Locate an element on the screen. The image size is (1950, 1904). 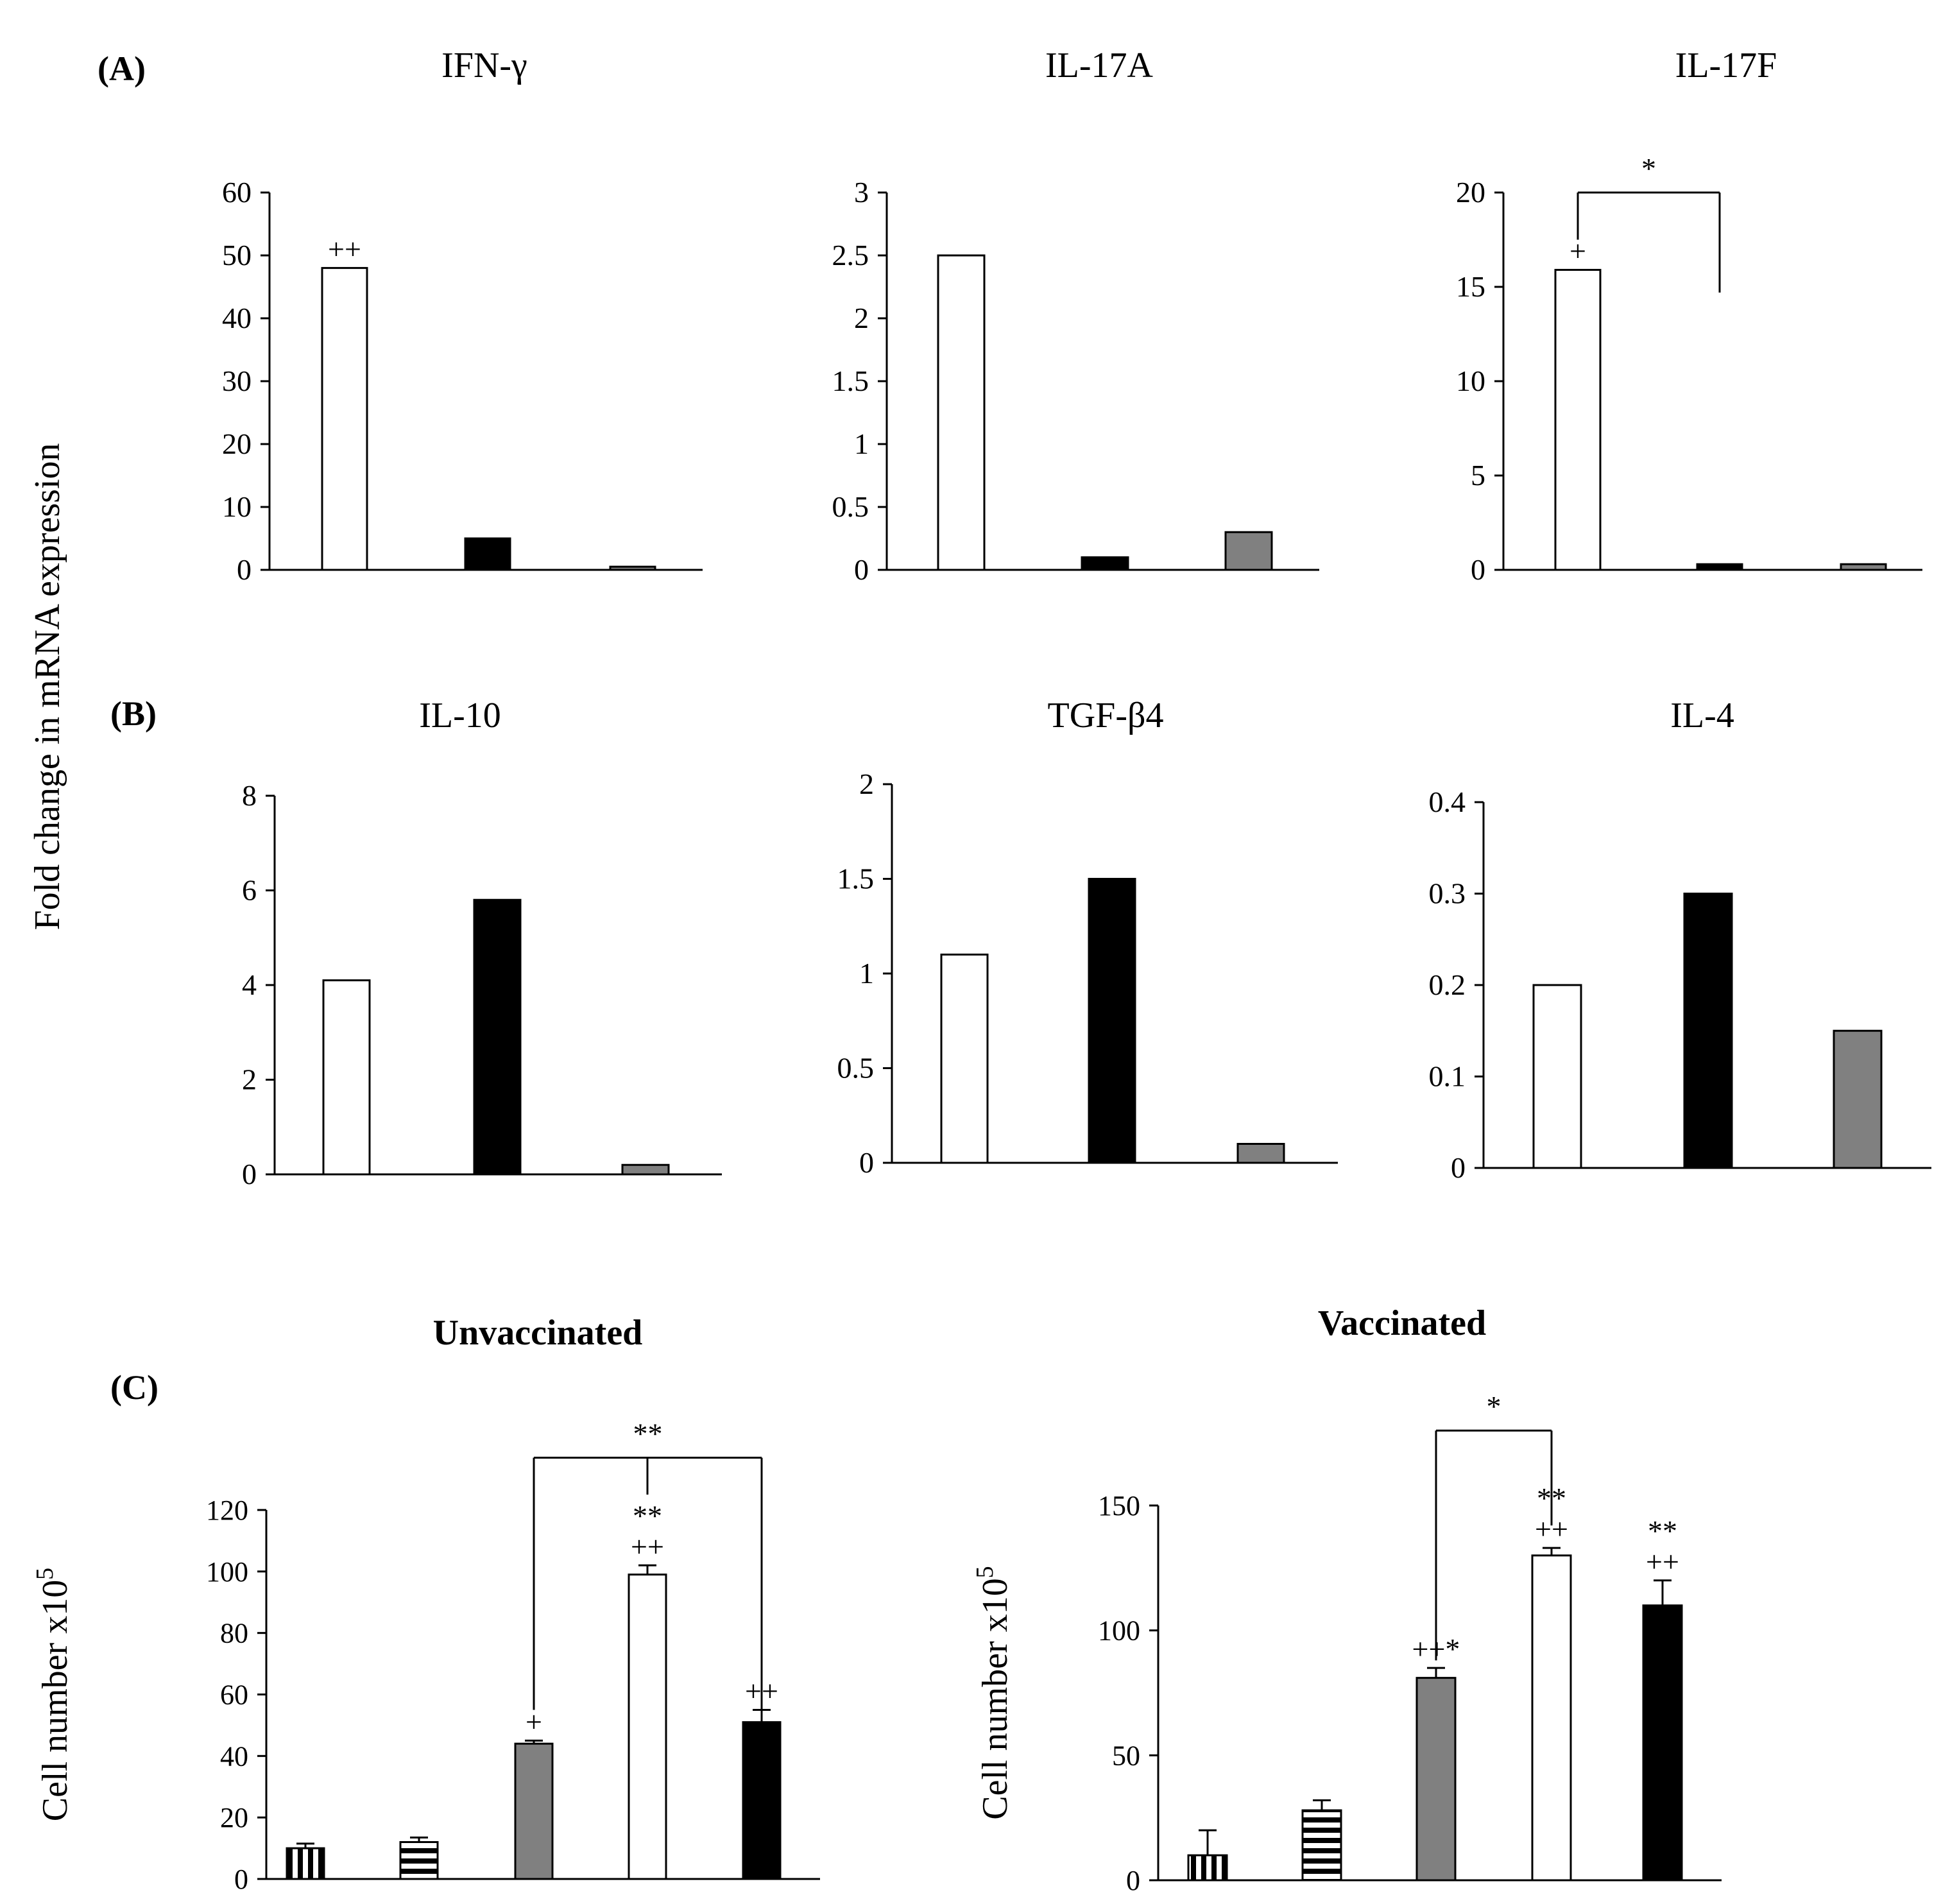
panel-letter-a: (A) is located at coordinates (122, 68).